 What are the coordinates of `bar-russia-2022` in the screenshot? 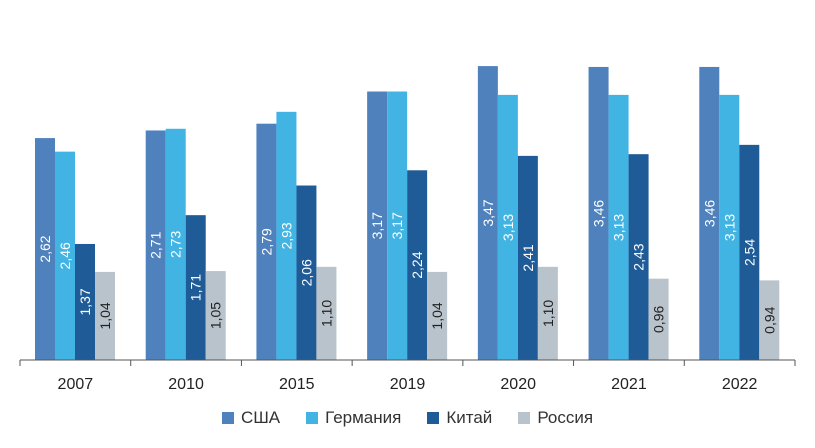 It's located at (769, 320).